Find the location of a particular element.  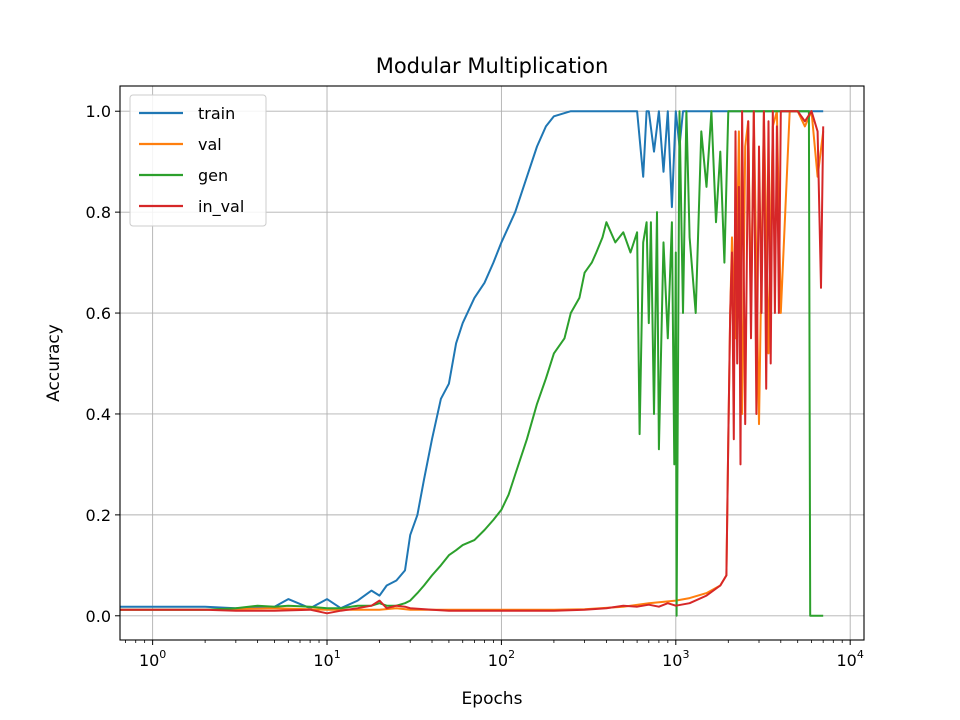

legend: train val gen in_val is located at coordinates (198, 160).